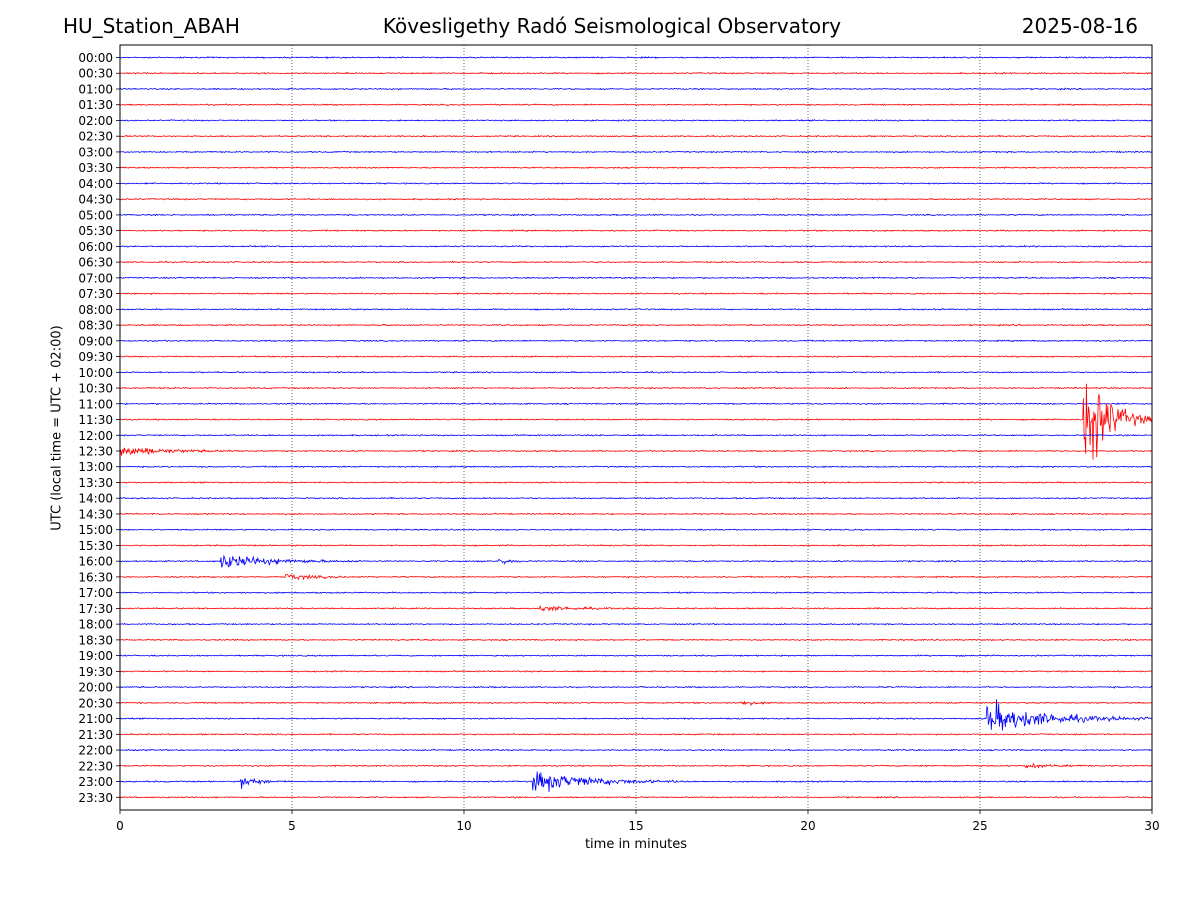 This screenshot has width=1200, height=900. Describe the element at coordinates (95, 546) in the screenshot. I see `y-tick-label: 15:30` at that location.